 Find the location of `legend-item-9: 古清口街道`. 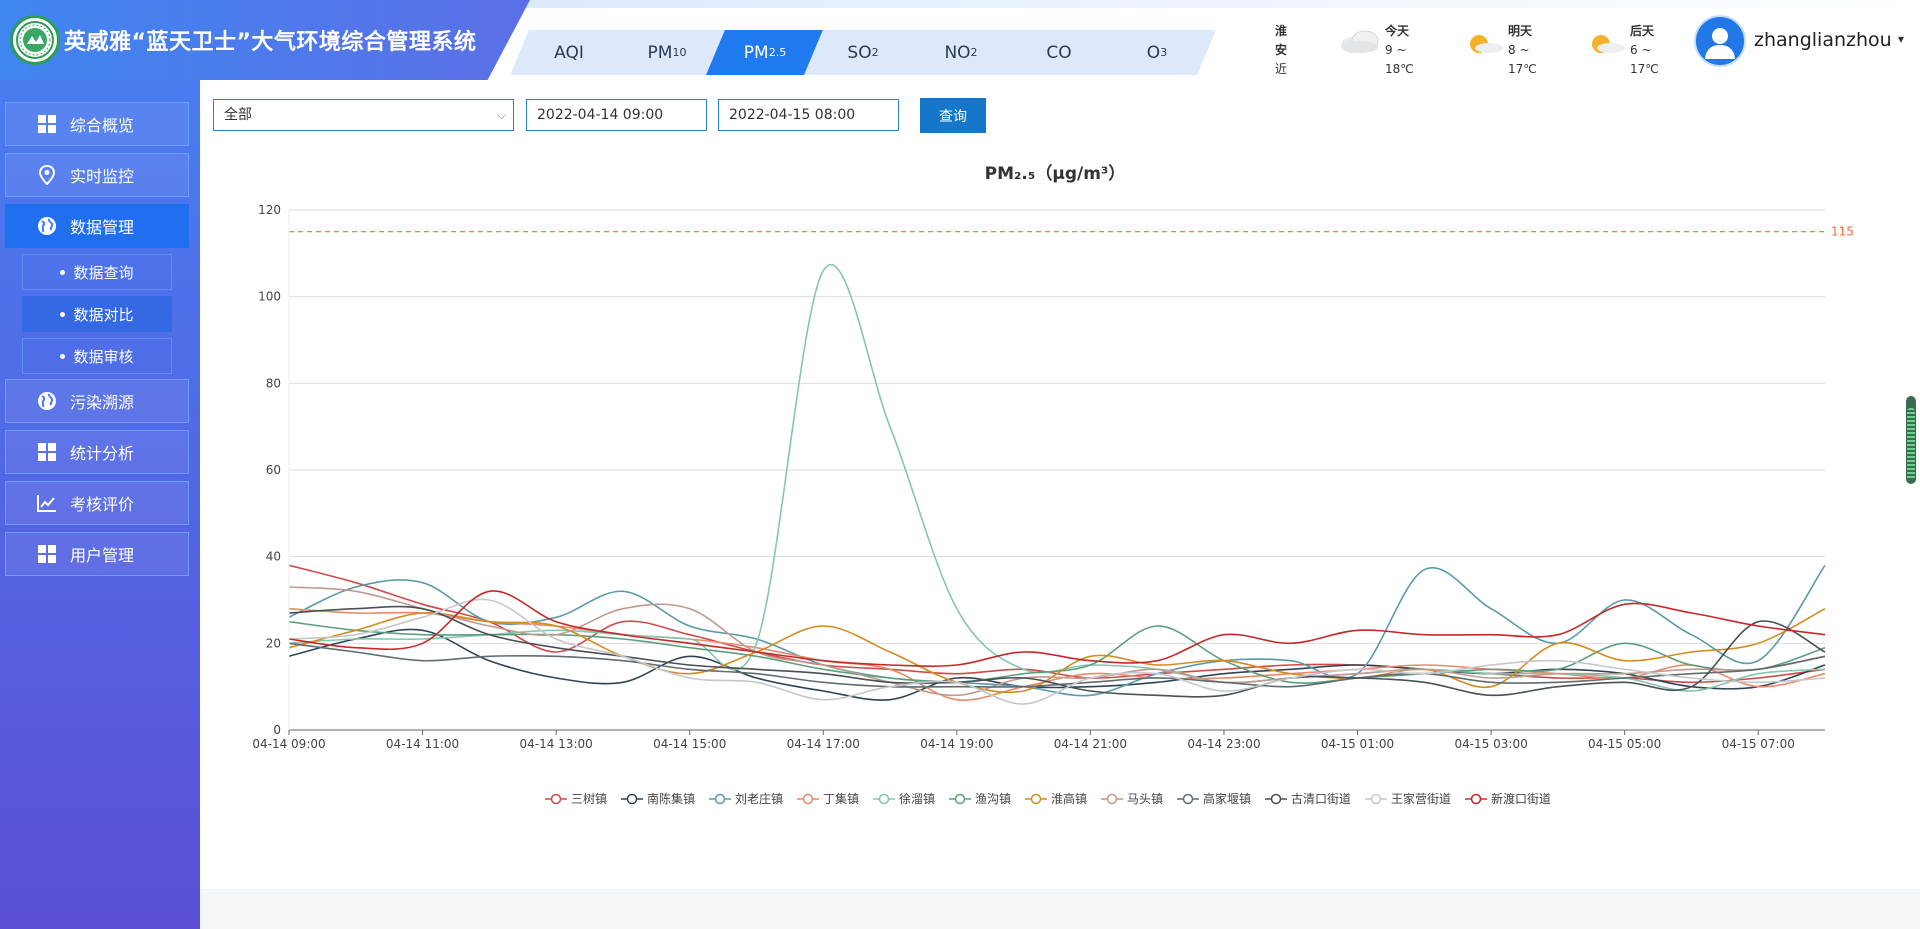

legend-item-9: 古清口街道 is located at coordinates (1308, 798).